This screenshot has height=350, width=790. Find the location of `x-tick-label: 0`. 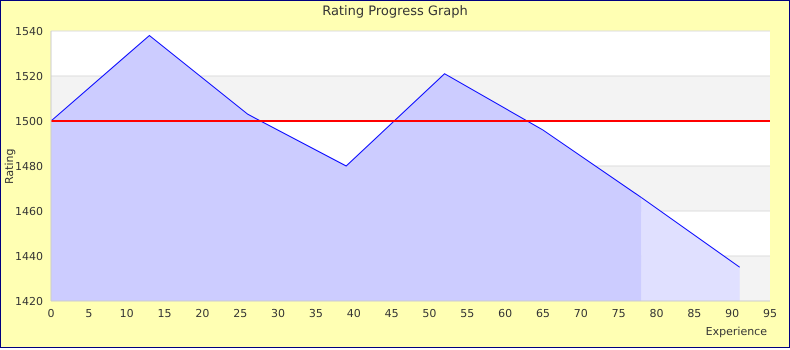

x-tick-label: 0 is located at coordinates (51, 313).